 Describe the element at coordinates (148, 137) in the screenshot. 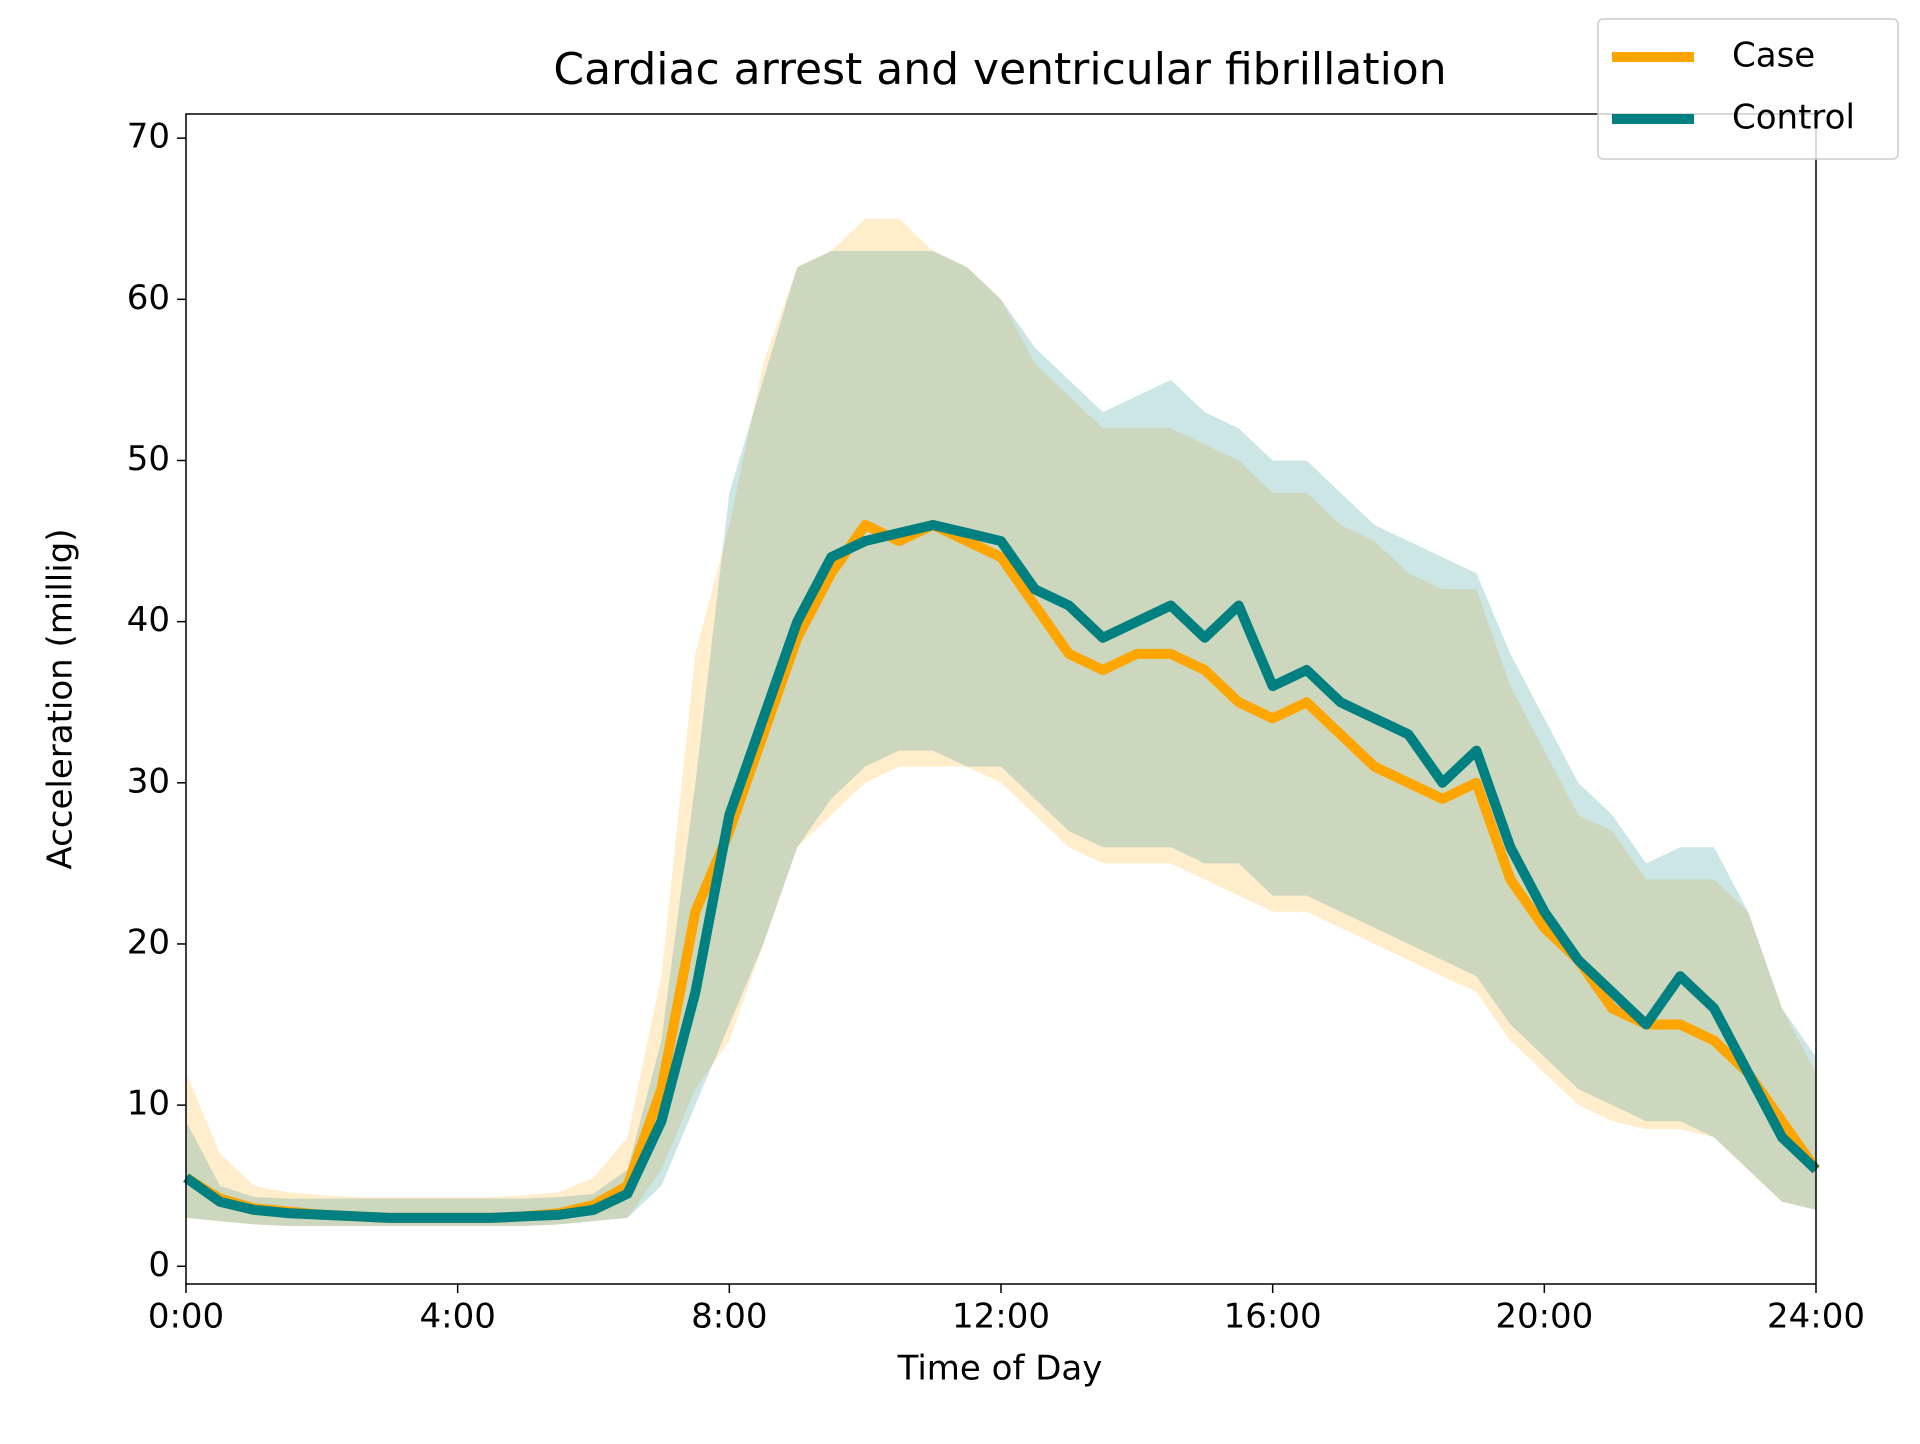

I see `y-tick-label: 70` at that location.